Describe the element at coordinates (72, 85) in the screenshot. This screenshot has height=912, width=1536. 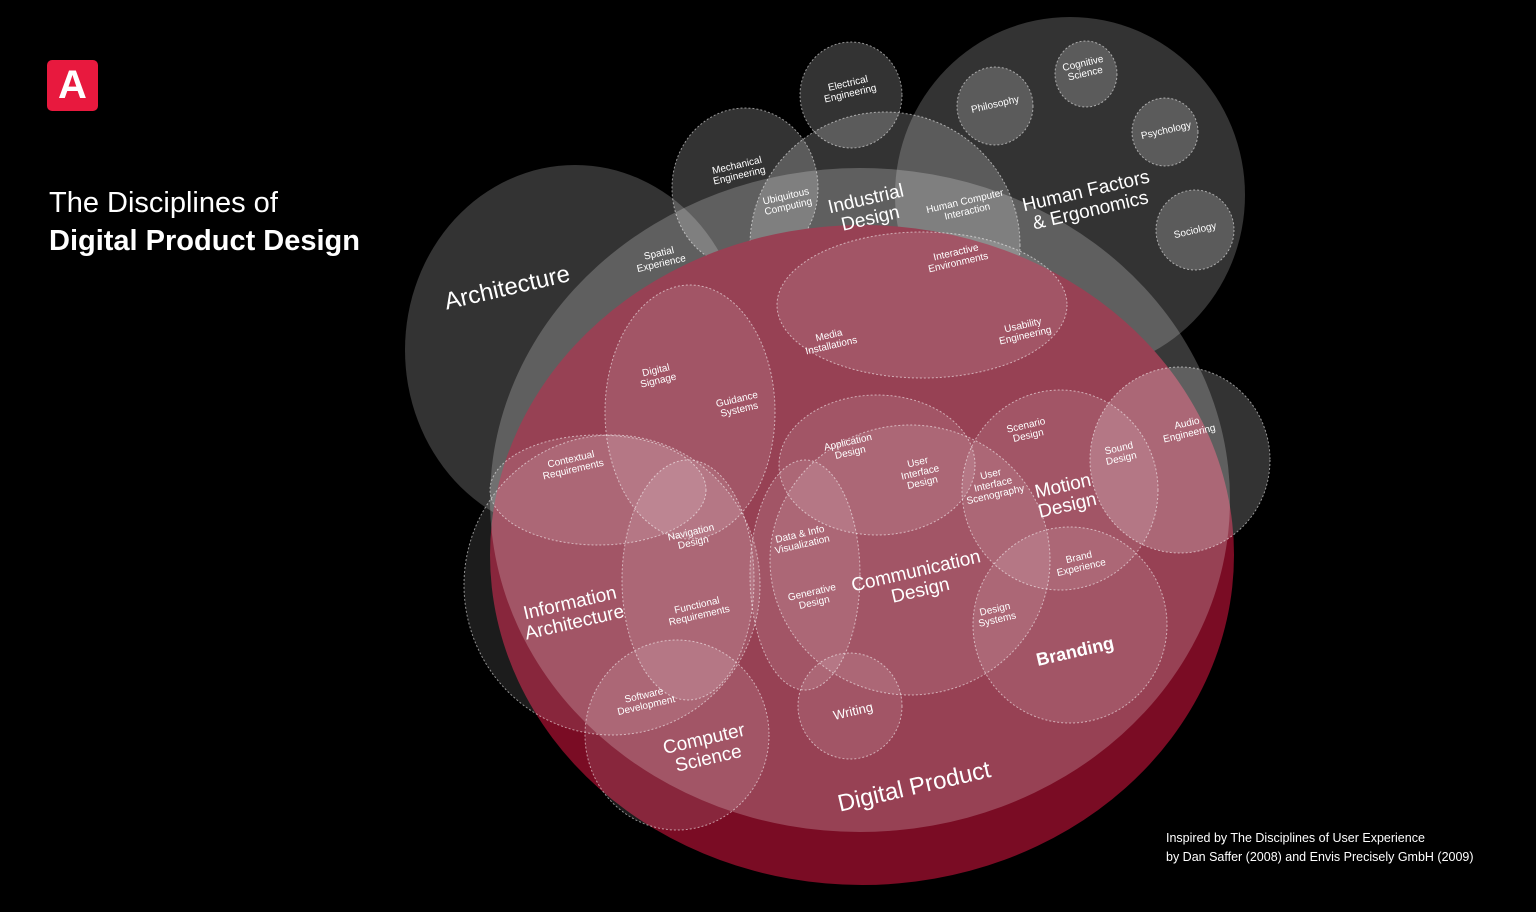
I see `logo: A` at that location.